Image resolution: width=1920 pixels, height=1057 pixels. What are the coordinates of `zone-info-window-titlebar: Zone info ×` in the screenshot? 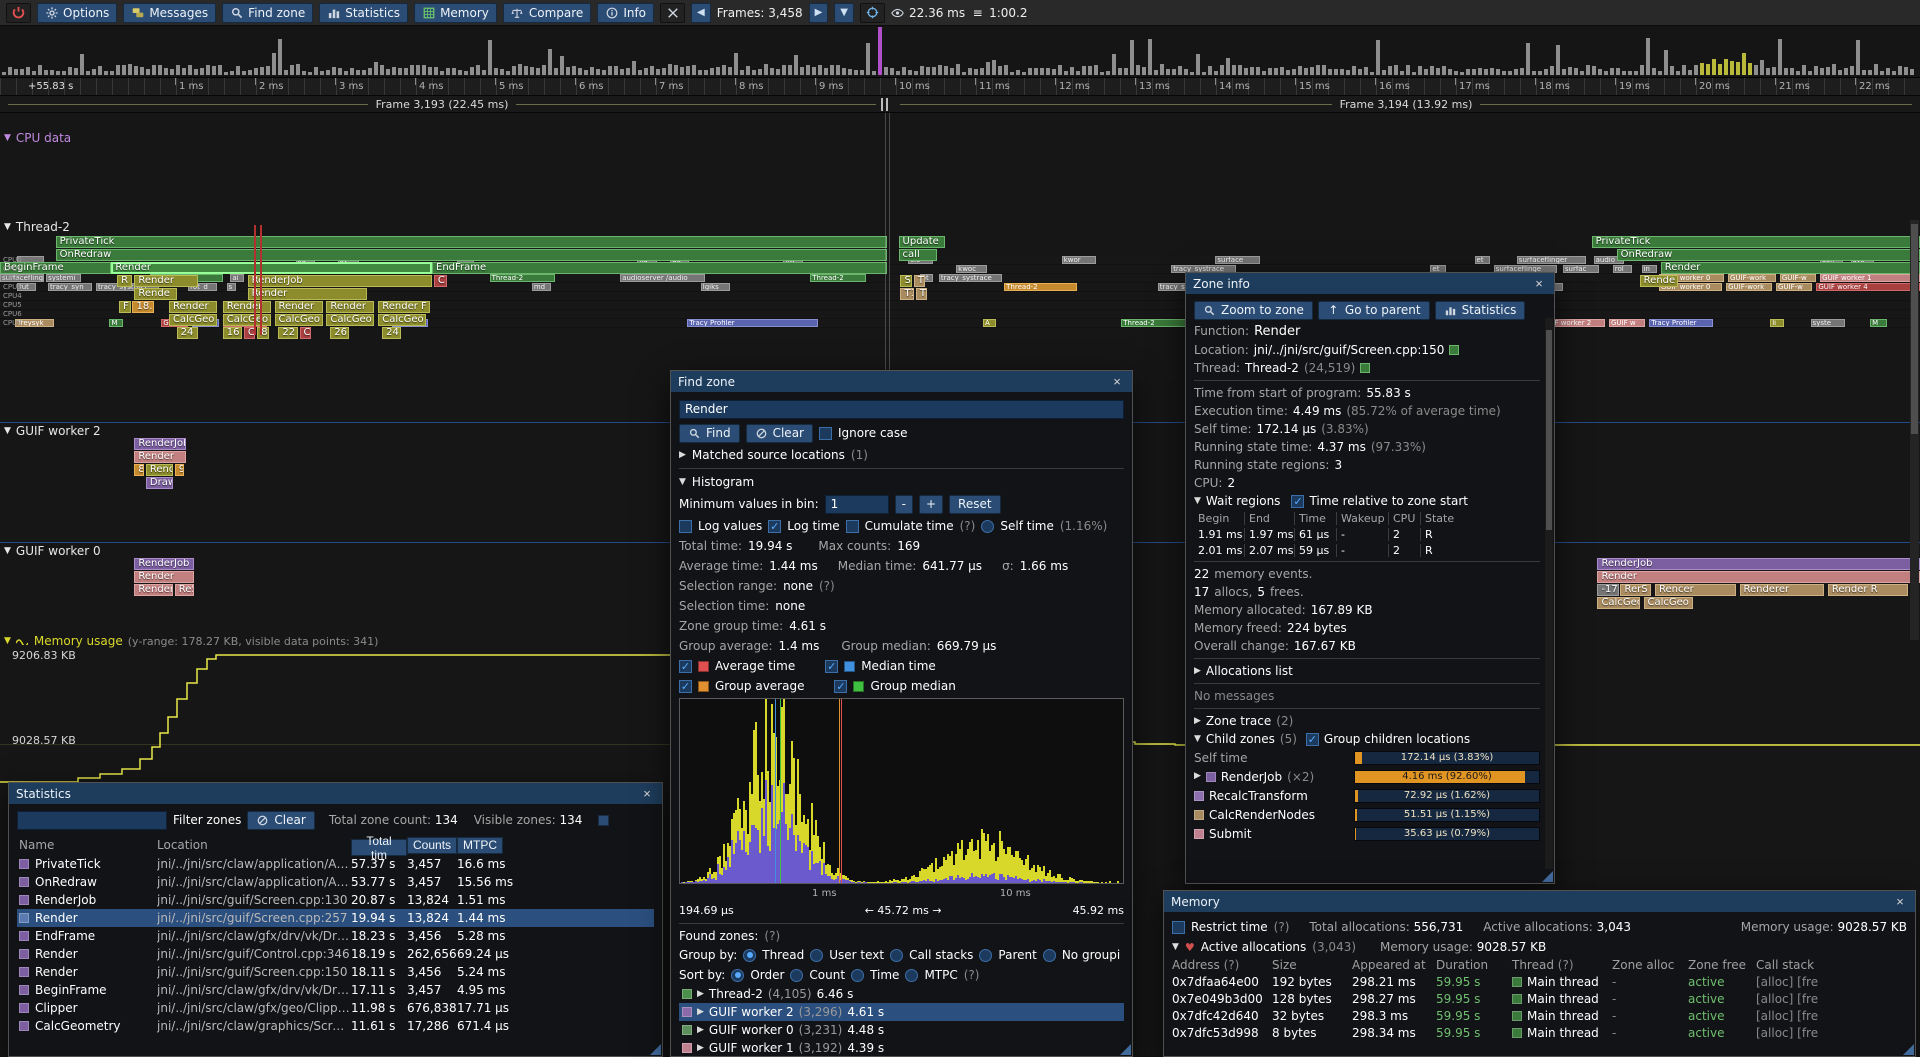 It's located at (1370, 283).